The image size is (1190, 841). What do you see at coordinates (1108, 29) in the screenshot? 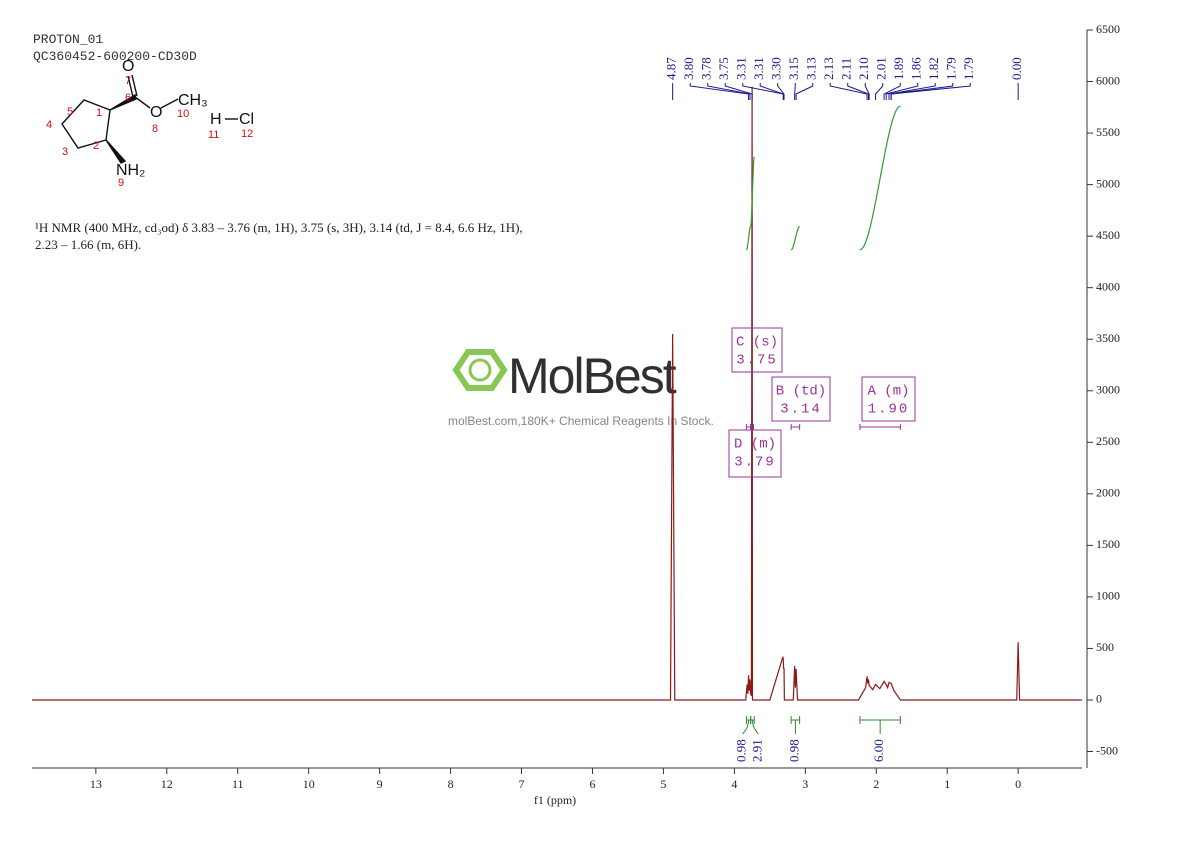
I see `y-tick-label: 6500` at bounding box center [1108, 29].